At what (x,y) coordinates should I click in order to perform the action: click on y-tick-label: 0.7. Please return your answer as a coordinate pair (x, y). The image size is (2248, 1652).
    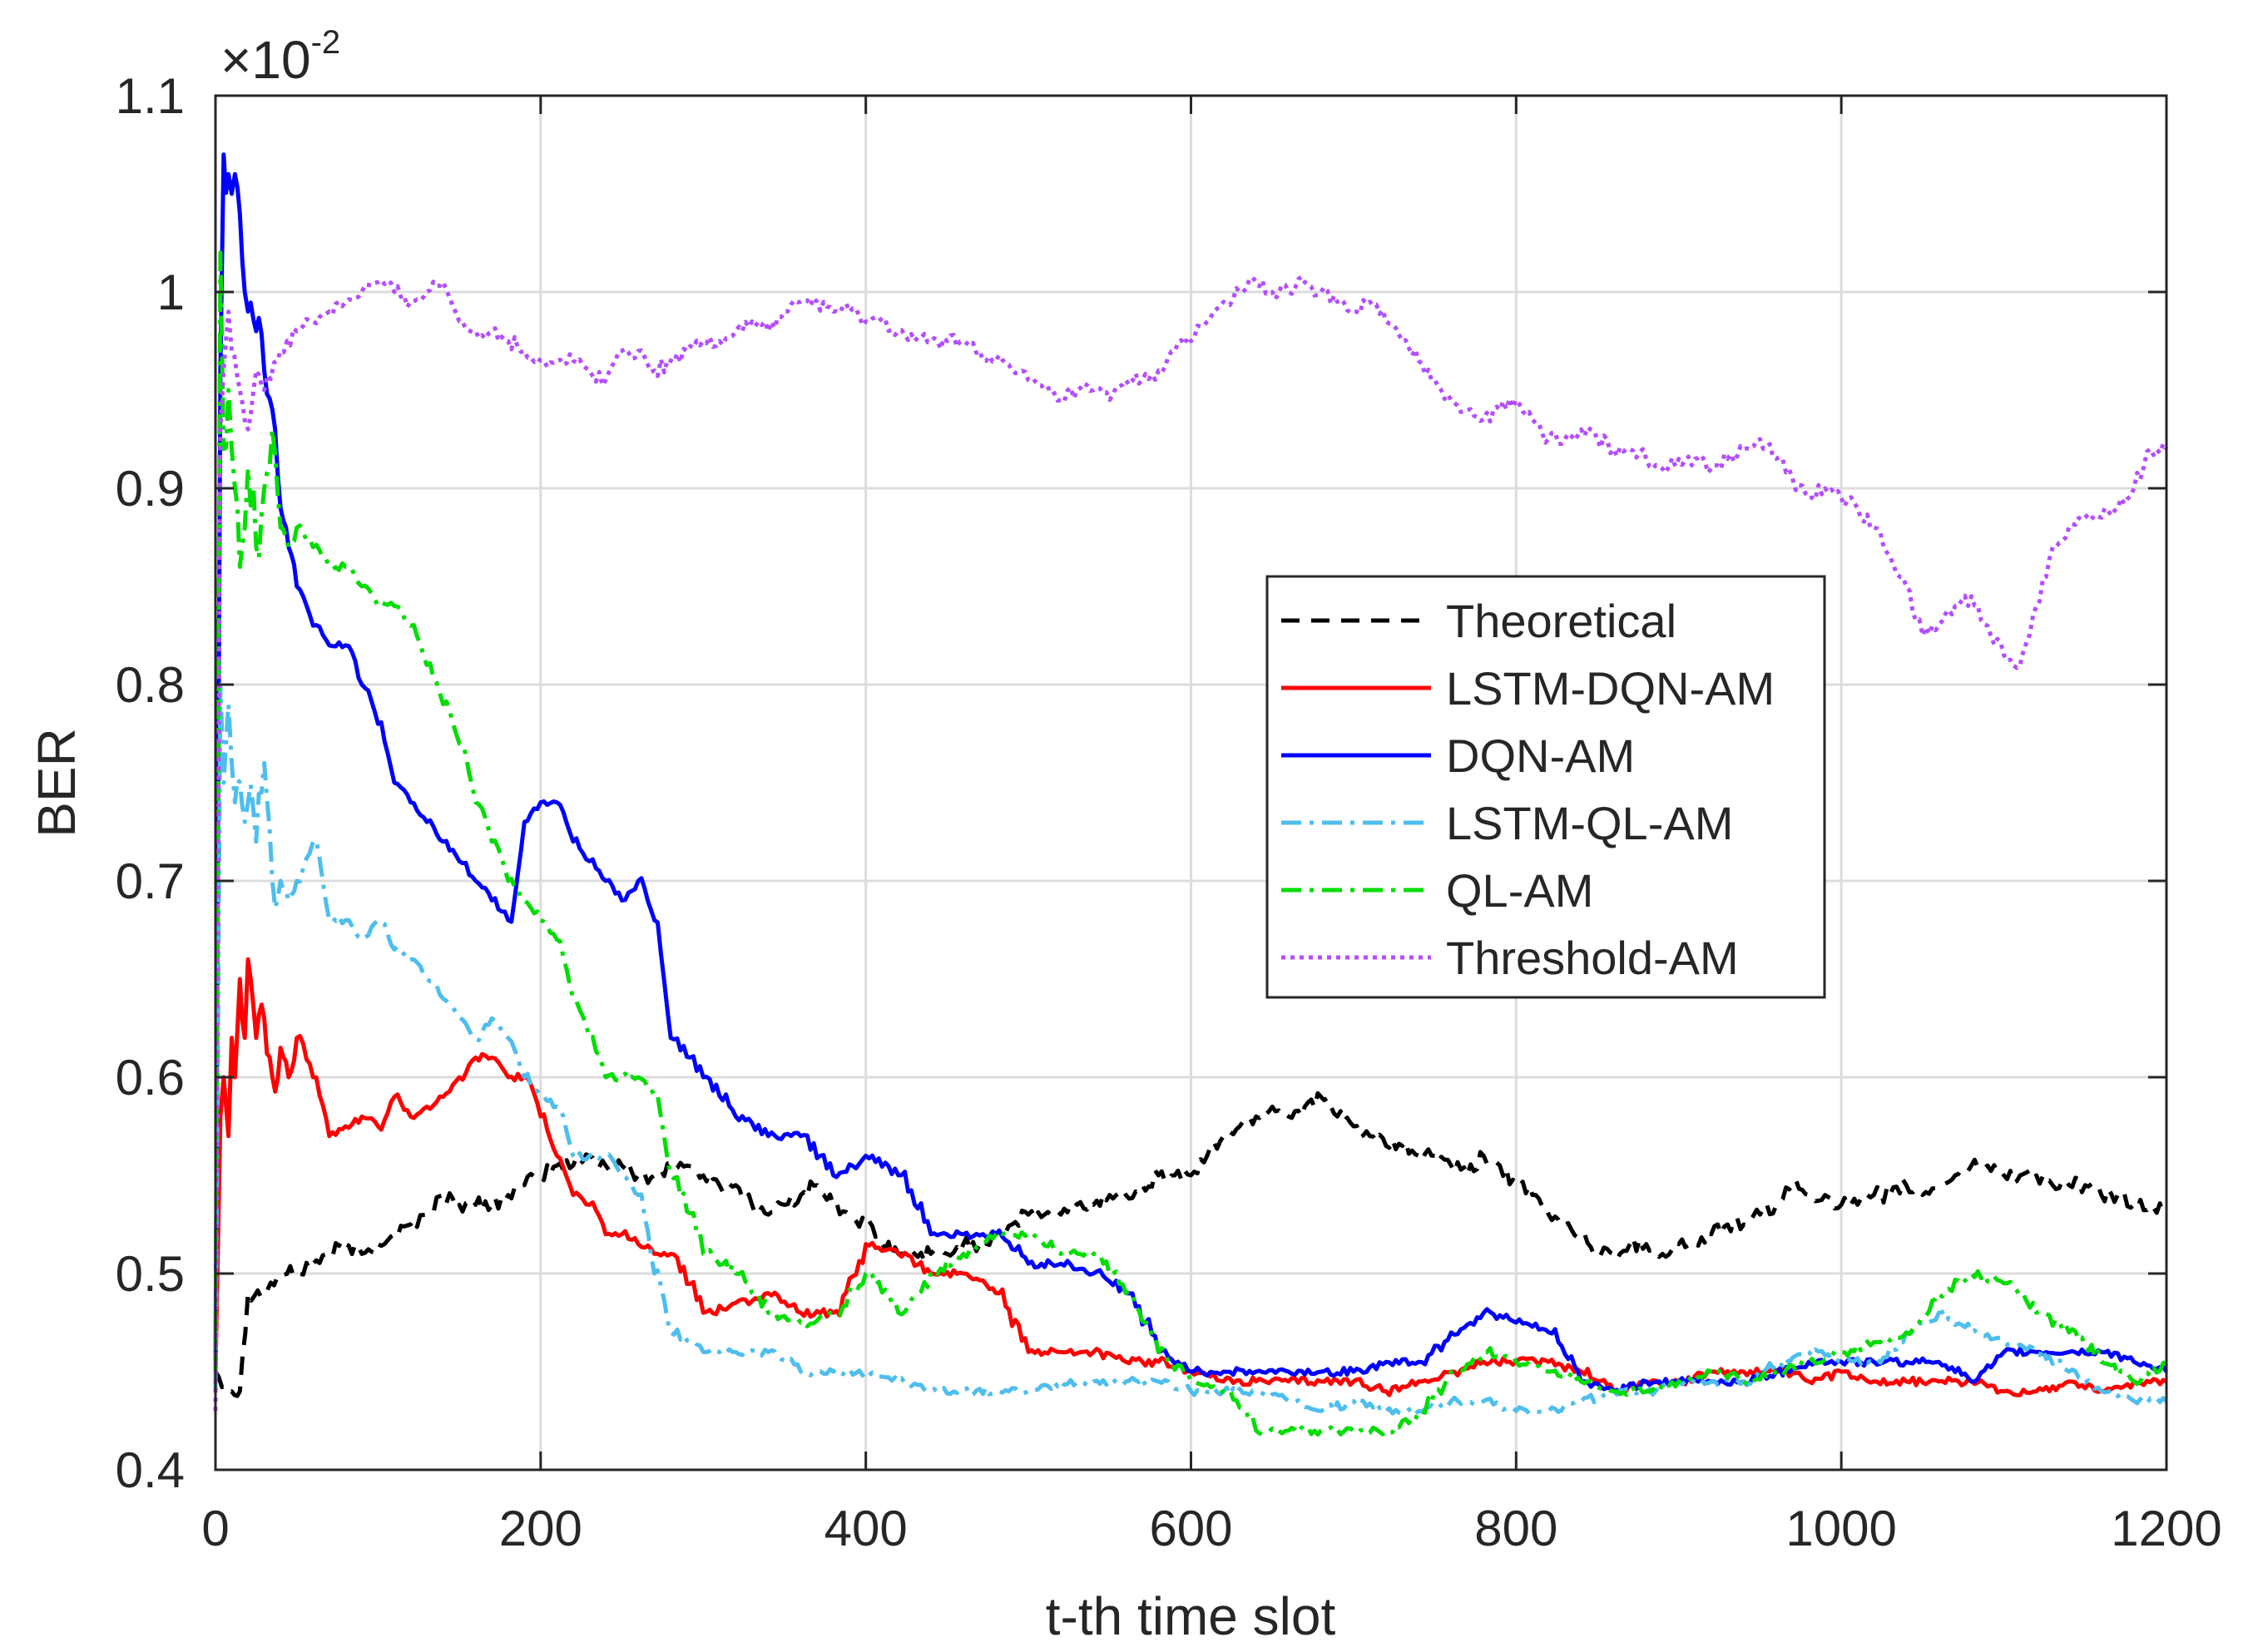
    Looking at the image, I should click on (150, 881).